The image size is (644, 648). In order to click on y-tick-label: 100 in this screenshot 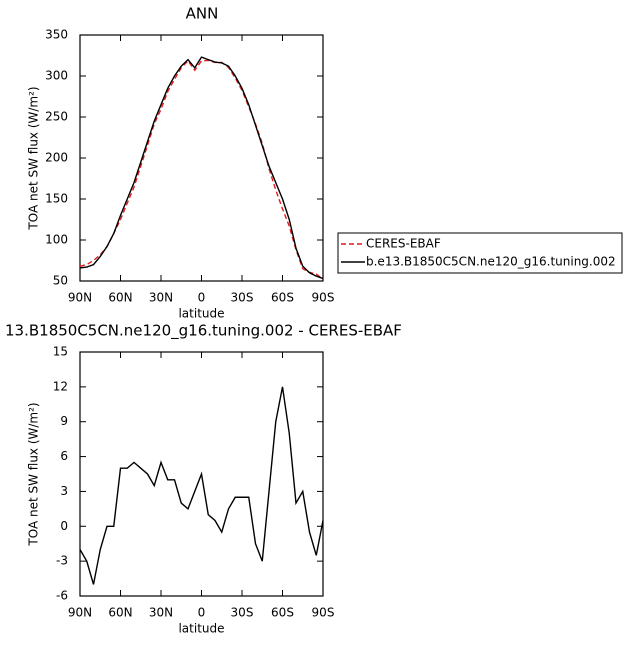, I will do `click(56, 240)`.